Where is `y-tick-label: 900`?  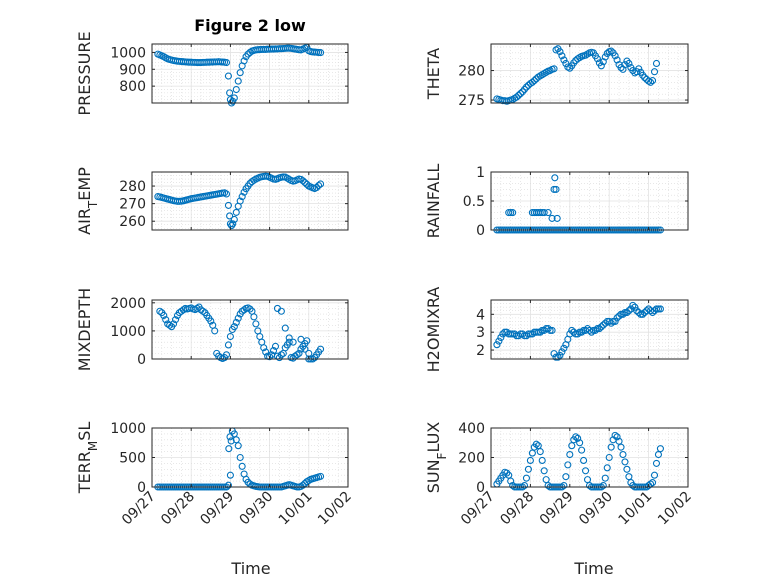 y-tick-label: 900 is located at coordinates (132, 70).